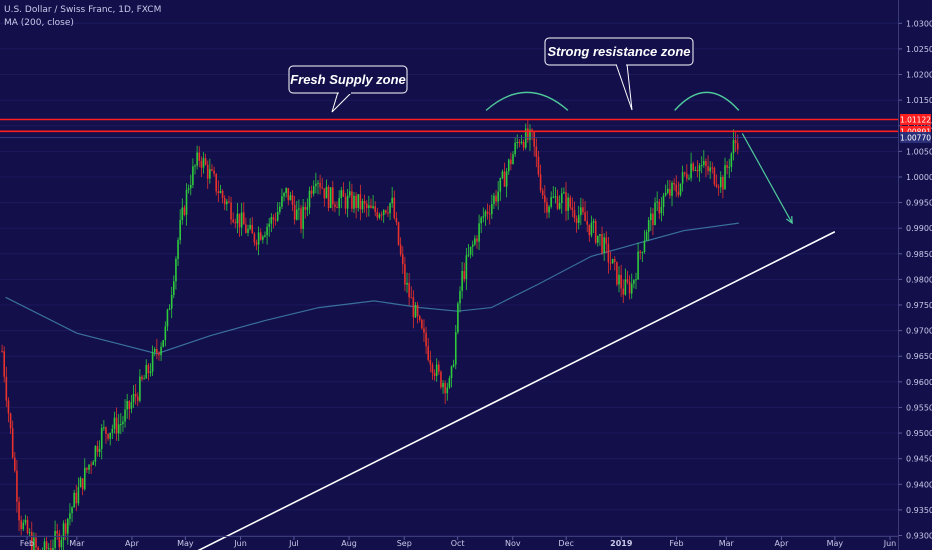  What do you see at coordinates (348, 89) in the screenshot?
I see `supply-callout: Fresh Supply zone` at bounding box center [348, 89].